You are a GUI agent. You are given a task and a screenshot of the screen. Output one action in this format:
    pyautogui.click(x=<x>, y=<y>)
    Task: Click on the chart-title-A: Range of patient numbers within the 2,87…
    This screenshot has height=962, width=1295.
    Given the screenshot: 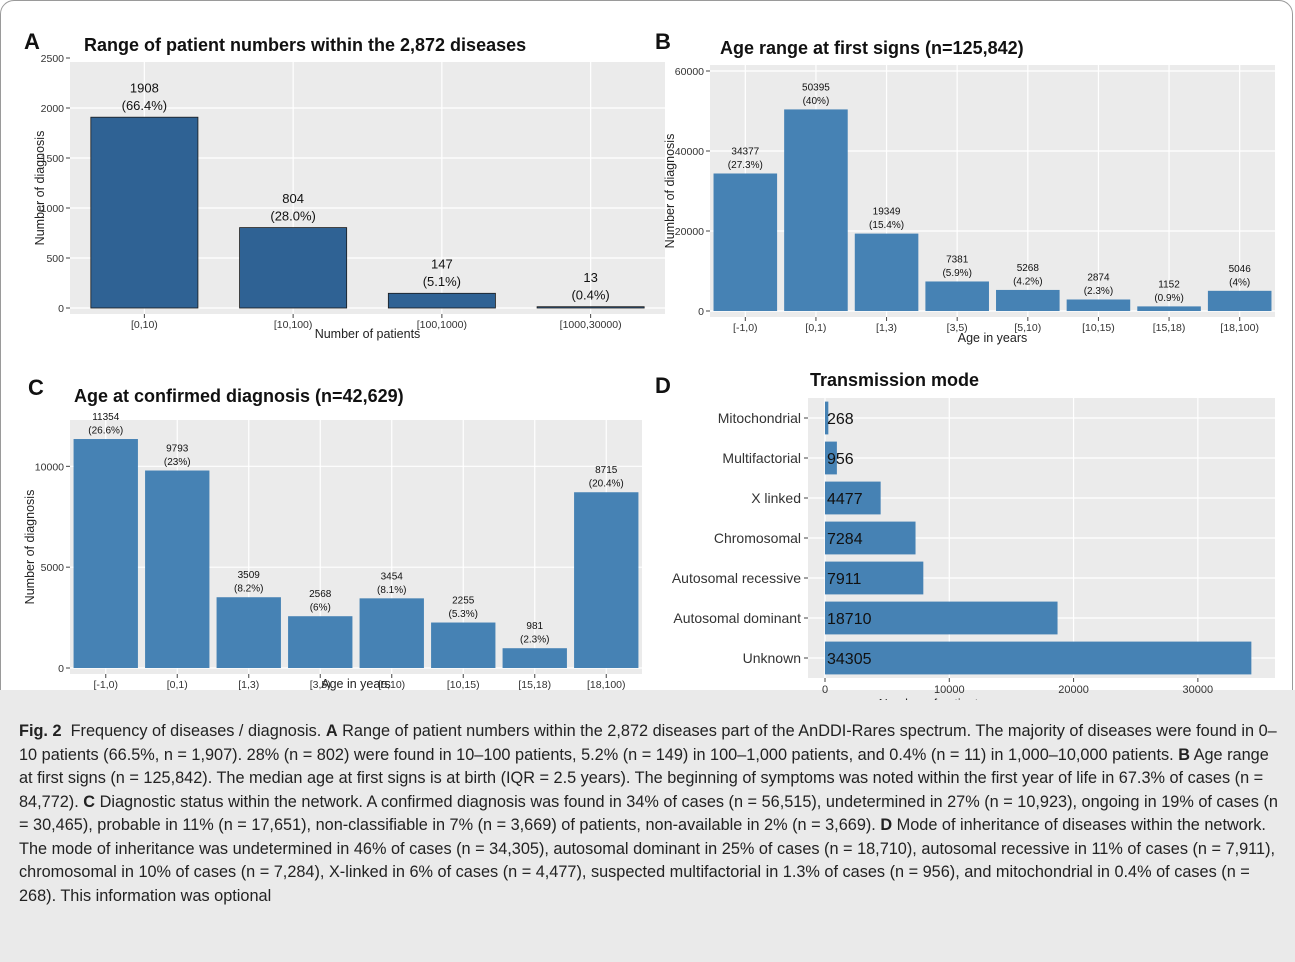 What is the action you would take?
    pyautogui.click(x=305, y=45)
    